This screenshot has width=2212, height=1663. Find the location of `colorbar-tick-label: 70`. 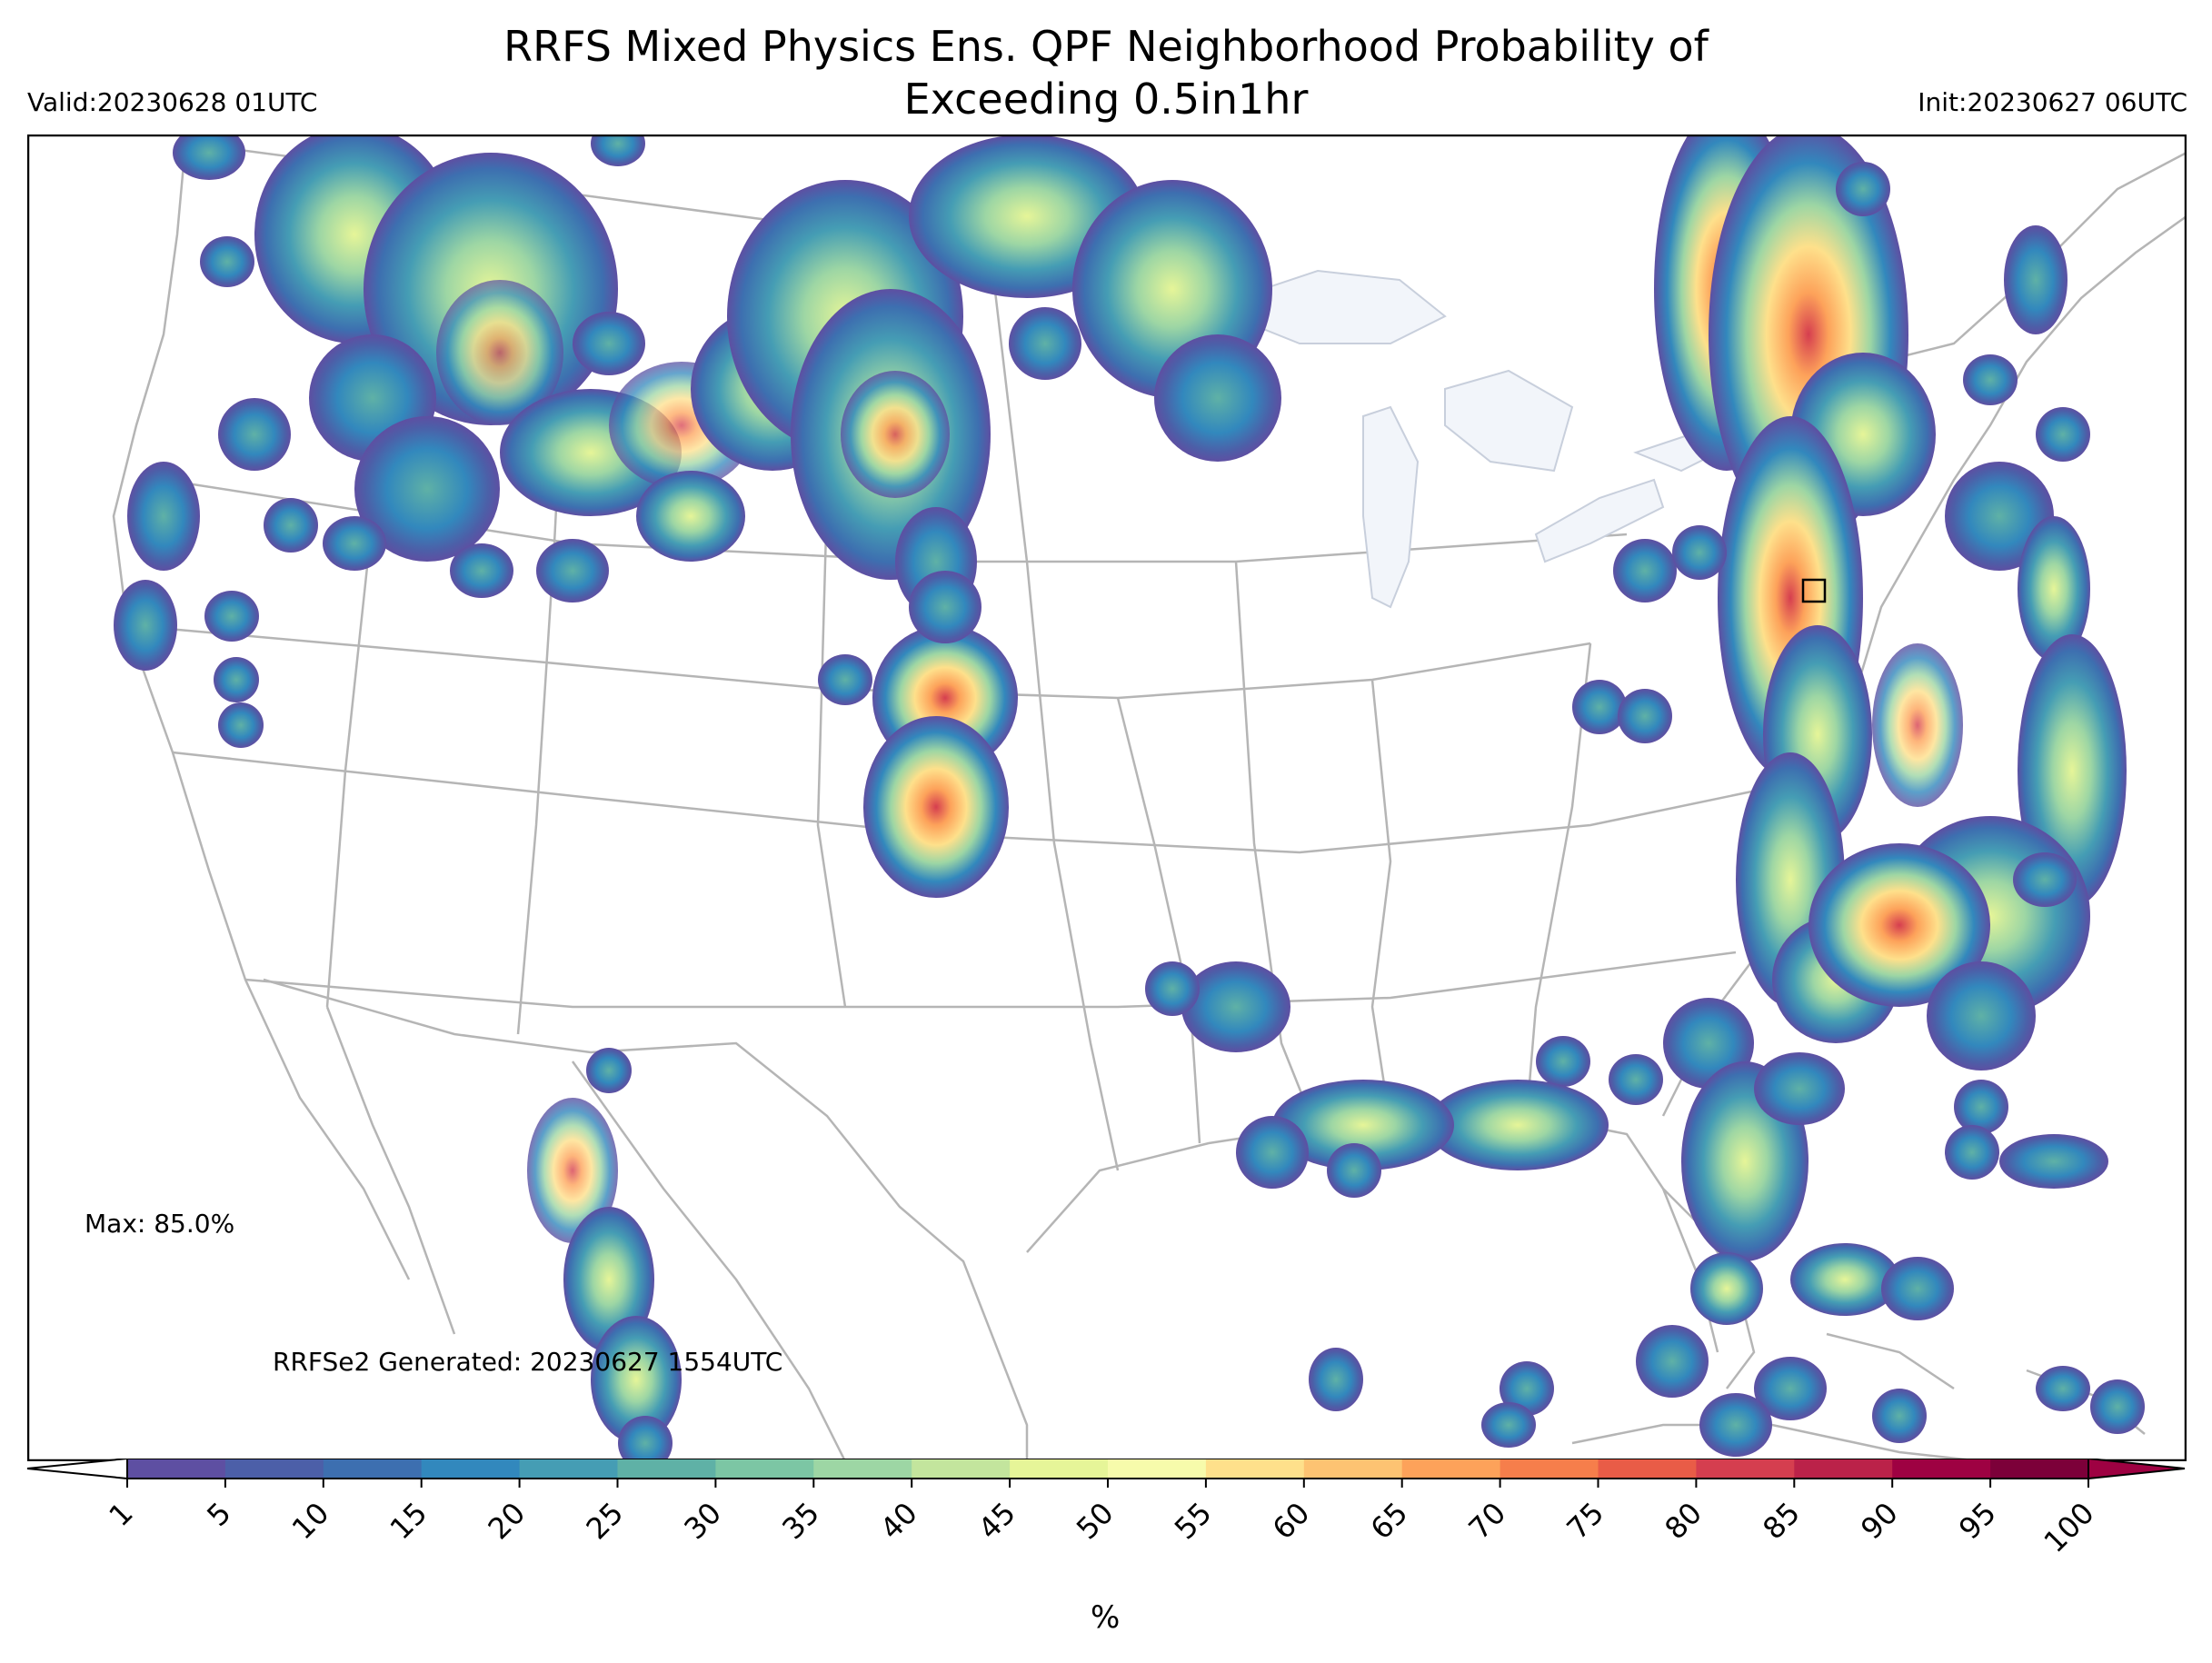

colorbar-tick-label: 70 is located at coordinates (1487, 1521).